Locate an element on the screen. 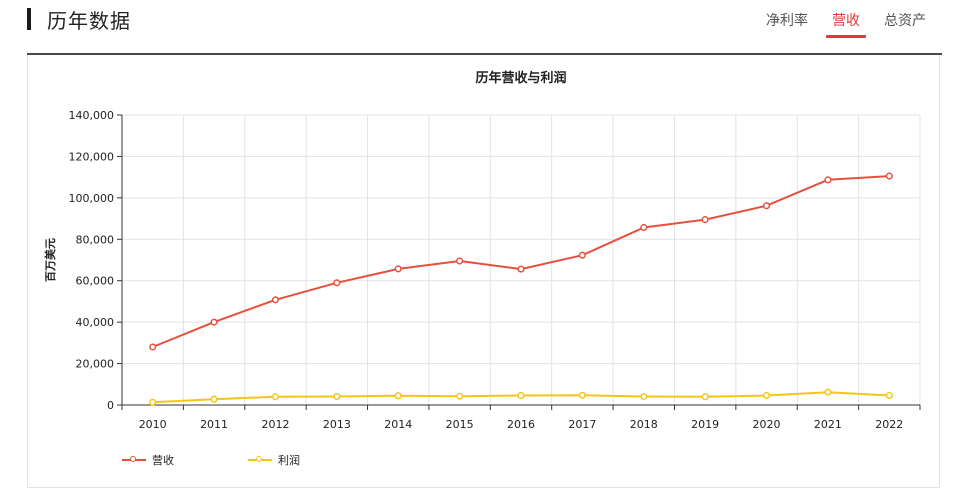 Image resolution: width=960 pixels, height=494 pixels. legend-marker-revenue is located at coordinates (134, 459).